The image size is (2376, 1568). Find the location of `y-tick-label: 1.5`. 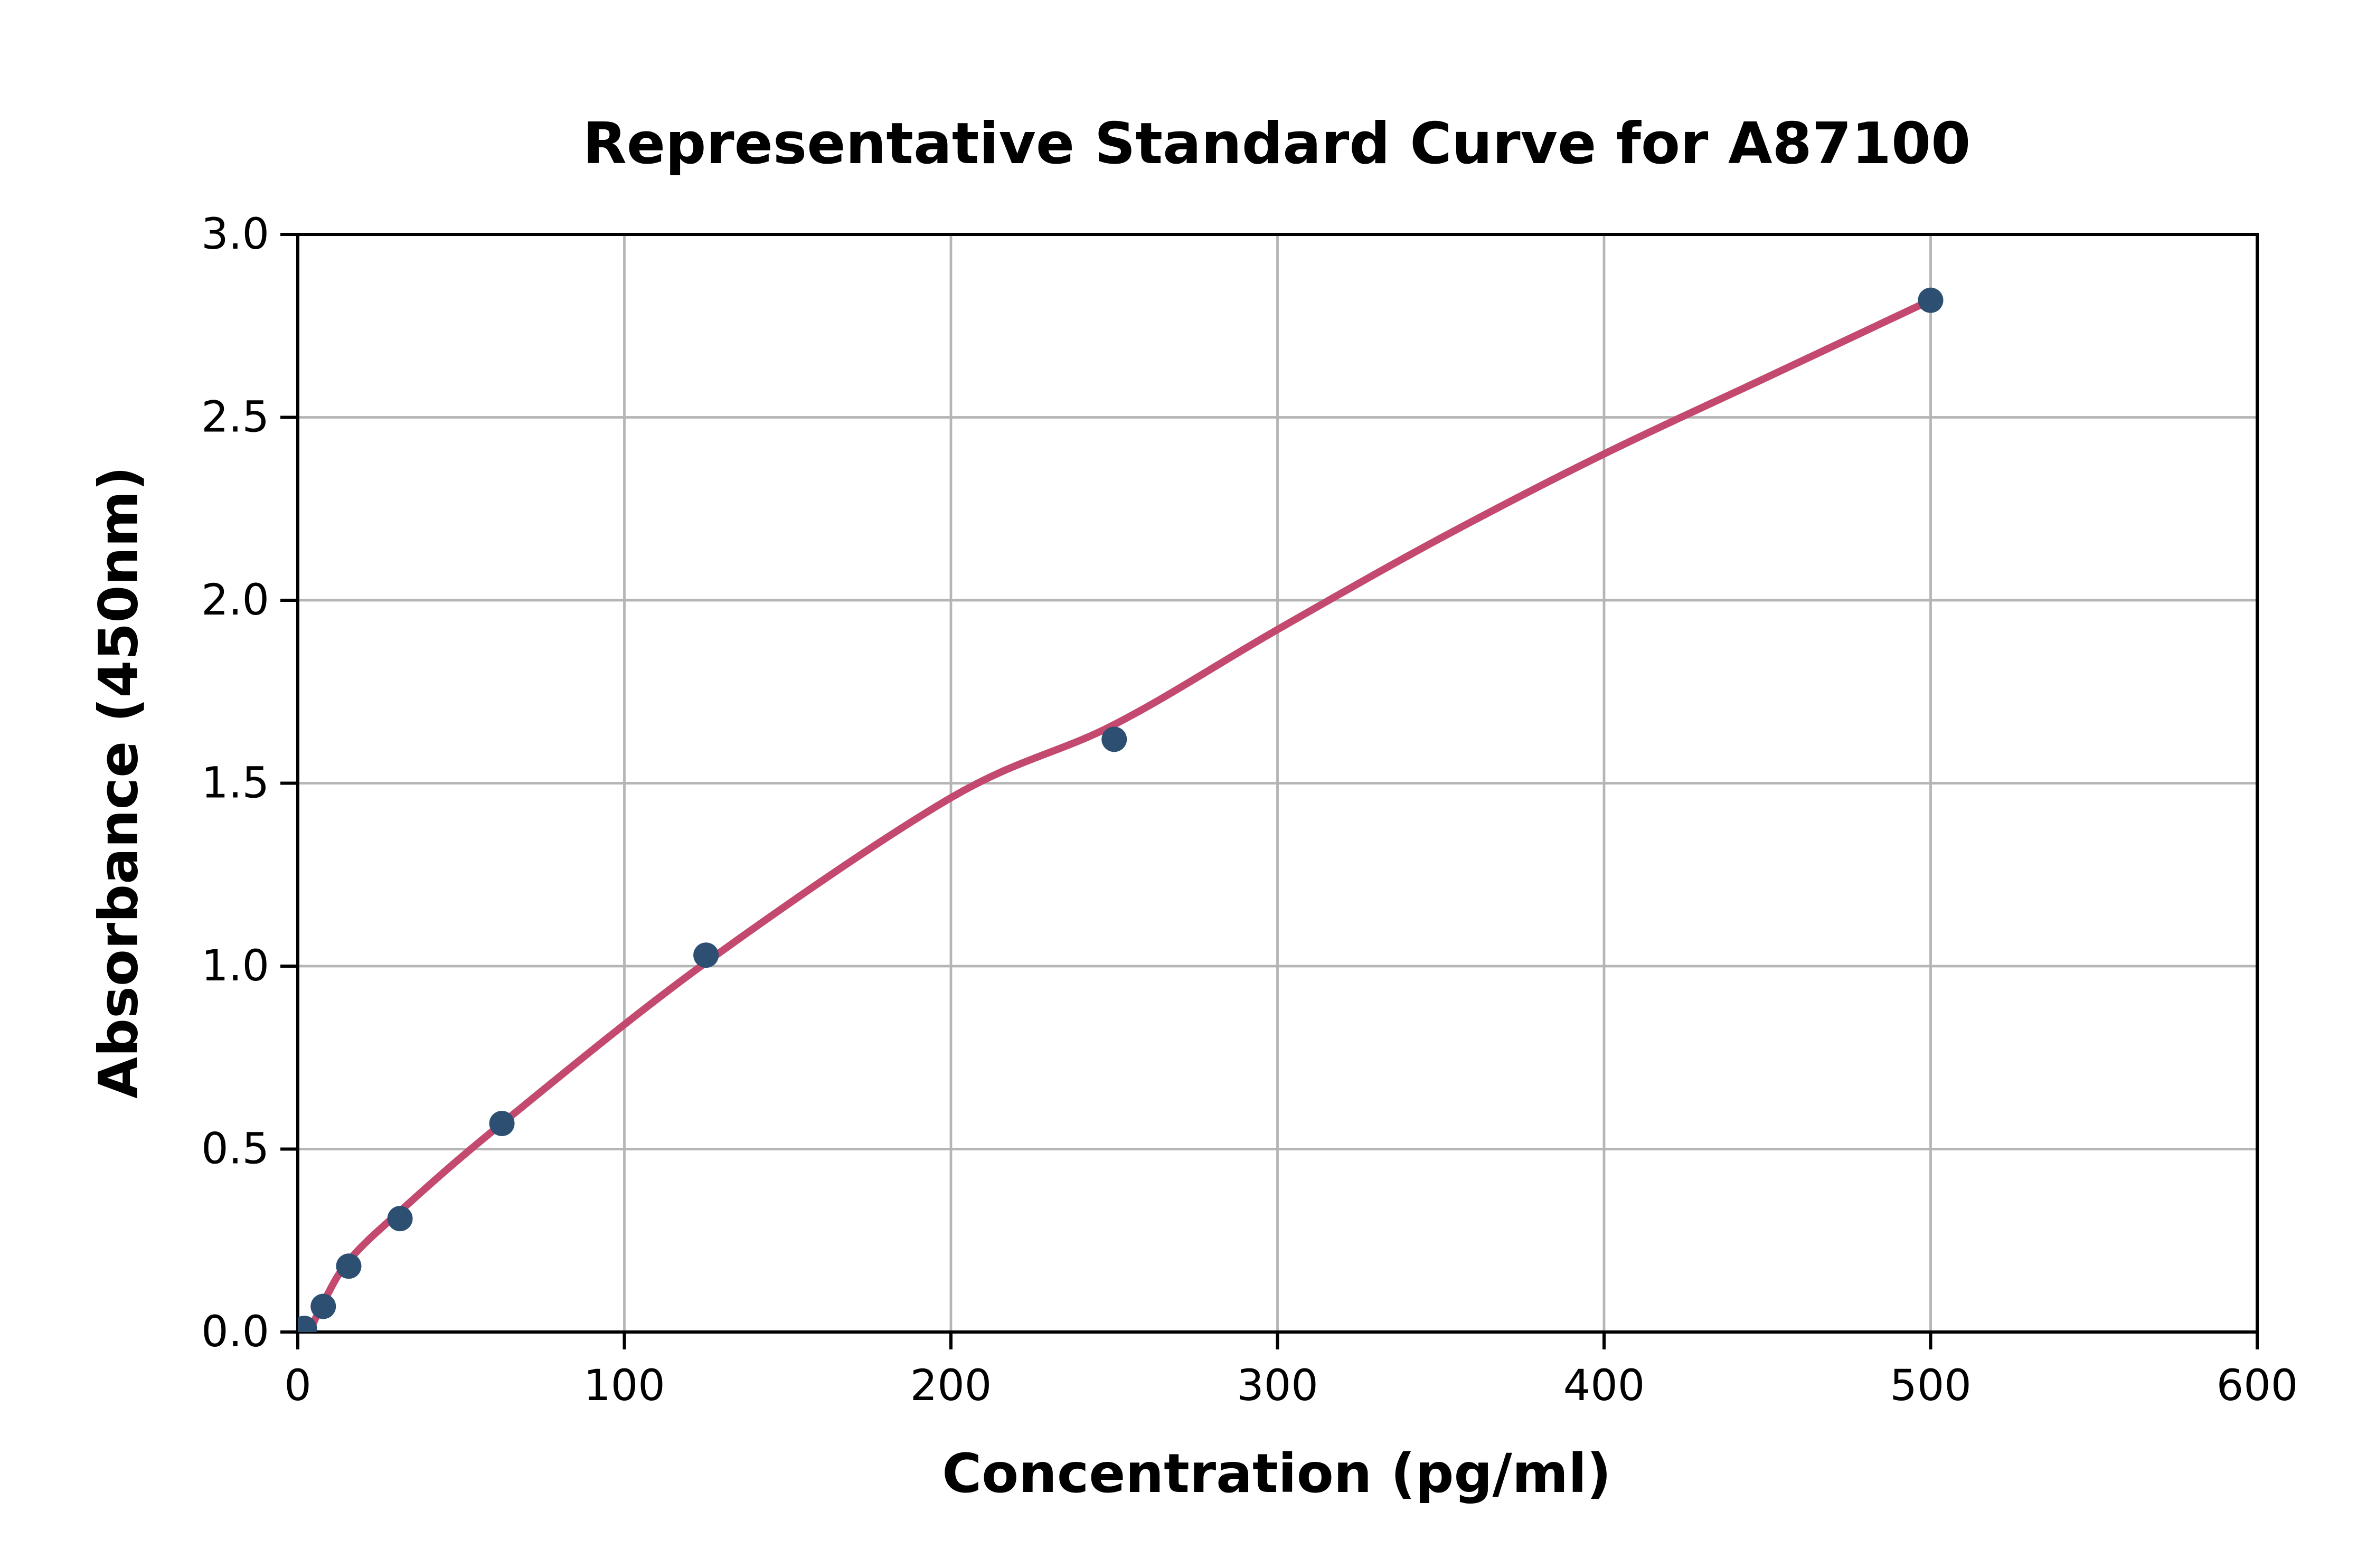

y-tick-label: 1.5 is located at coordinates (235, 783).